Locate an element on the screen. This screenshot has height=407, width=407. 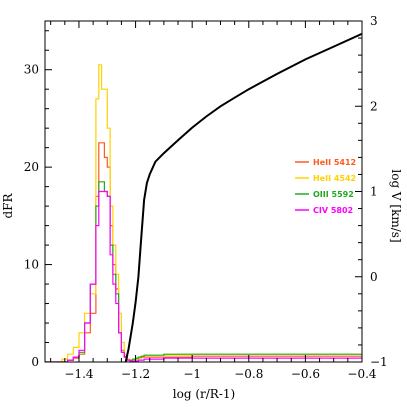
x-tick-label: −0.4 is located at coordinates (362, 374).